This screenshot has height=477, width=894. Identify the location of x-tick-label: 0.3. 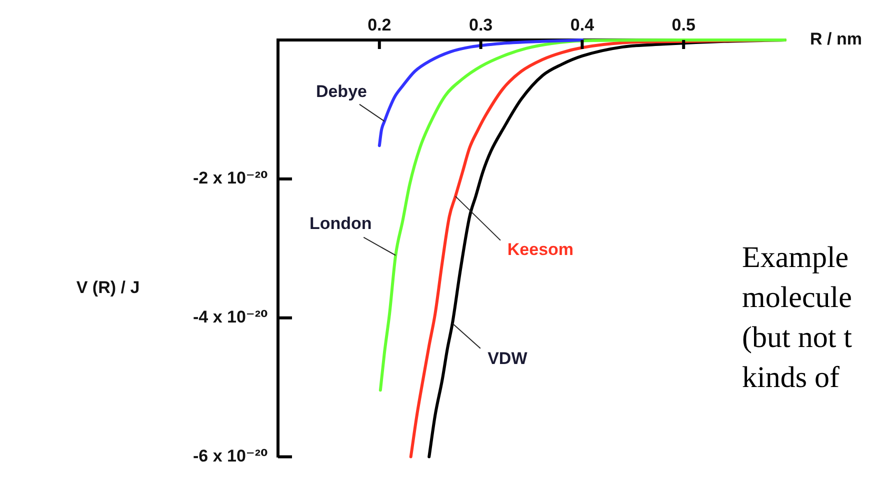
(480, 24).